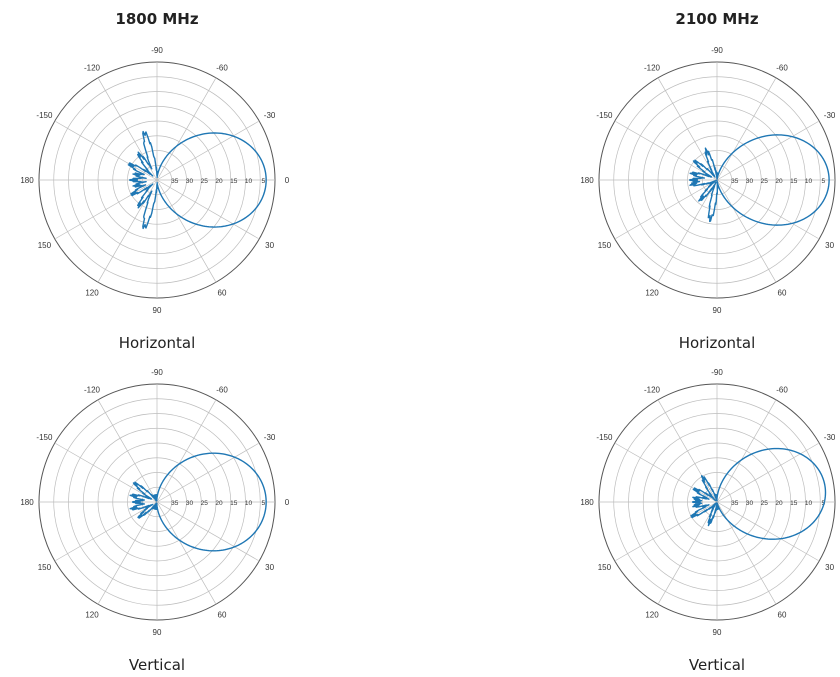 This screenshot has height=677, width=840. Describe the element at coordinates (157, 343) in the screenshot. I see `caption-1800-horizontal: Horizontal` at that location.